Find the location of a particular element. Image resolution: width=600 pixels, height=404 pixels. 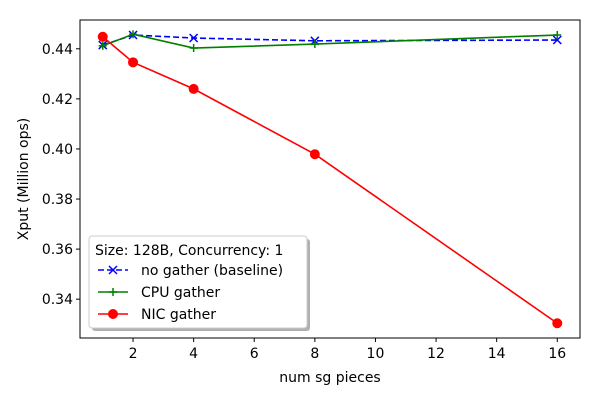

y-tick-label: 0.42 is located at coordinates (57, 100).